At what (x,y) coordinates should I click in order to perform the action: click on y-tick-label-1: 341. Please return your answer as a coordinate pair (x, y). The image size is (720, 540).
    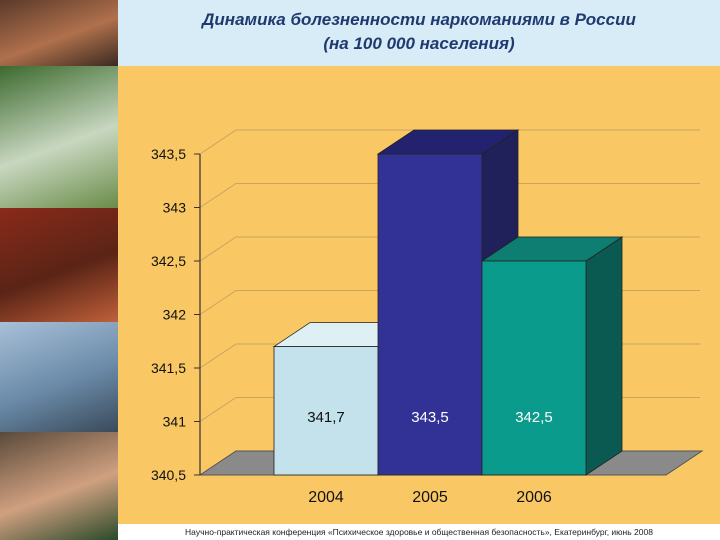
    Looking at the image, I should click on (175, 422).